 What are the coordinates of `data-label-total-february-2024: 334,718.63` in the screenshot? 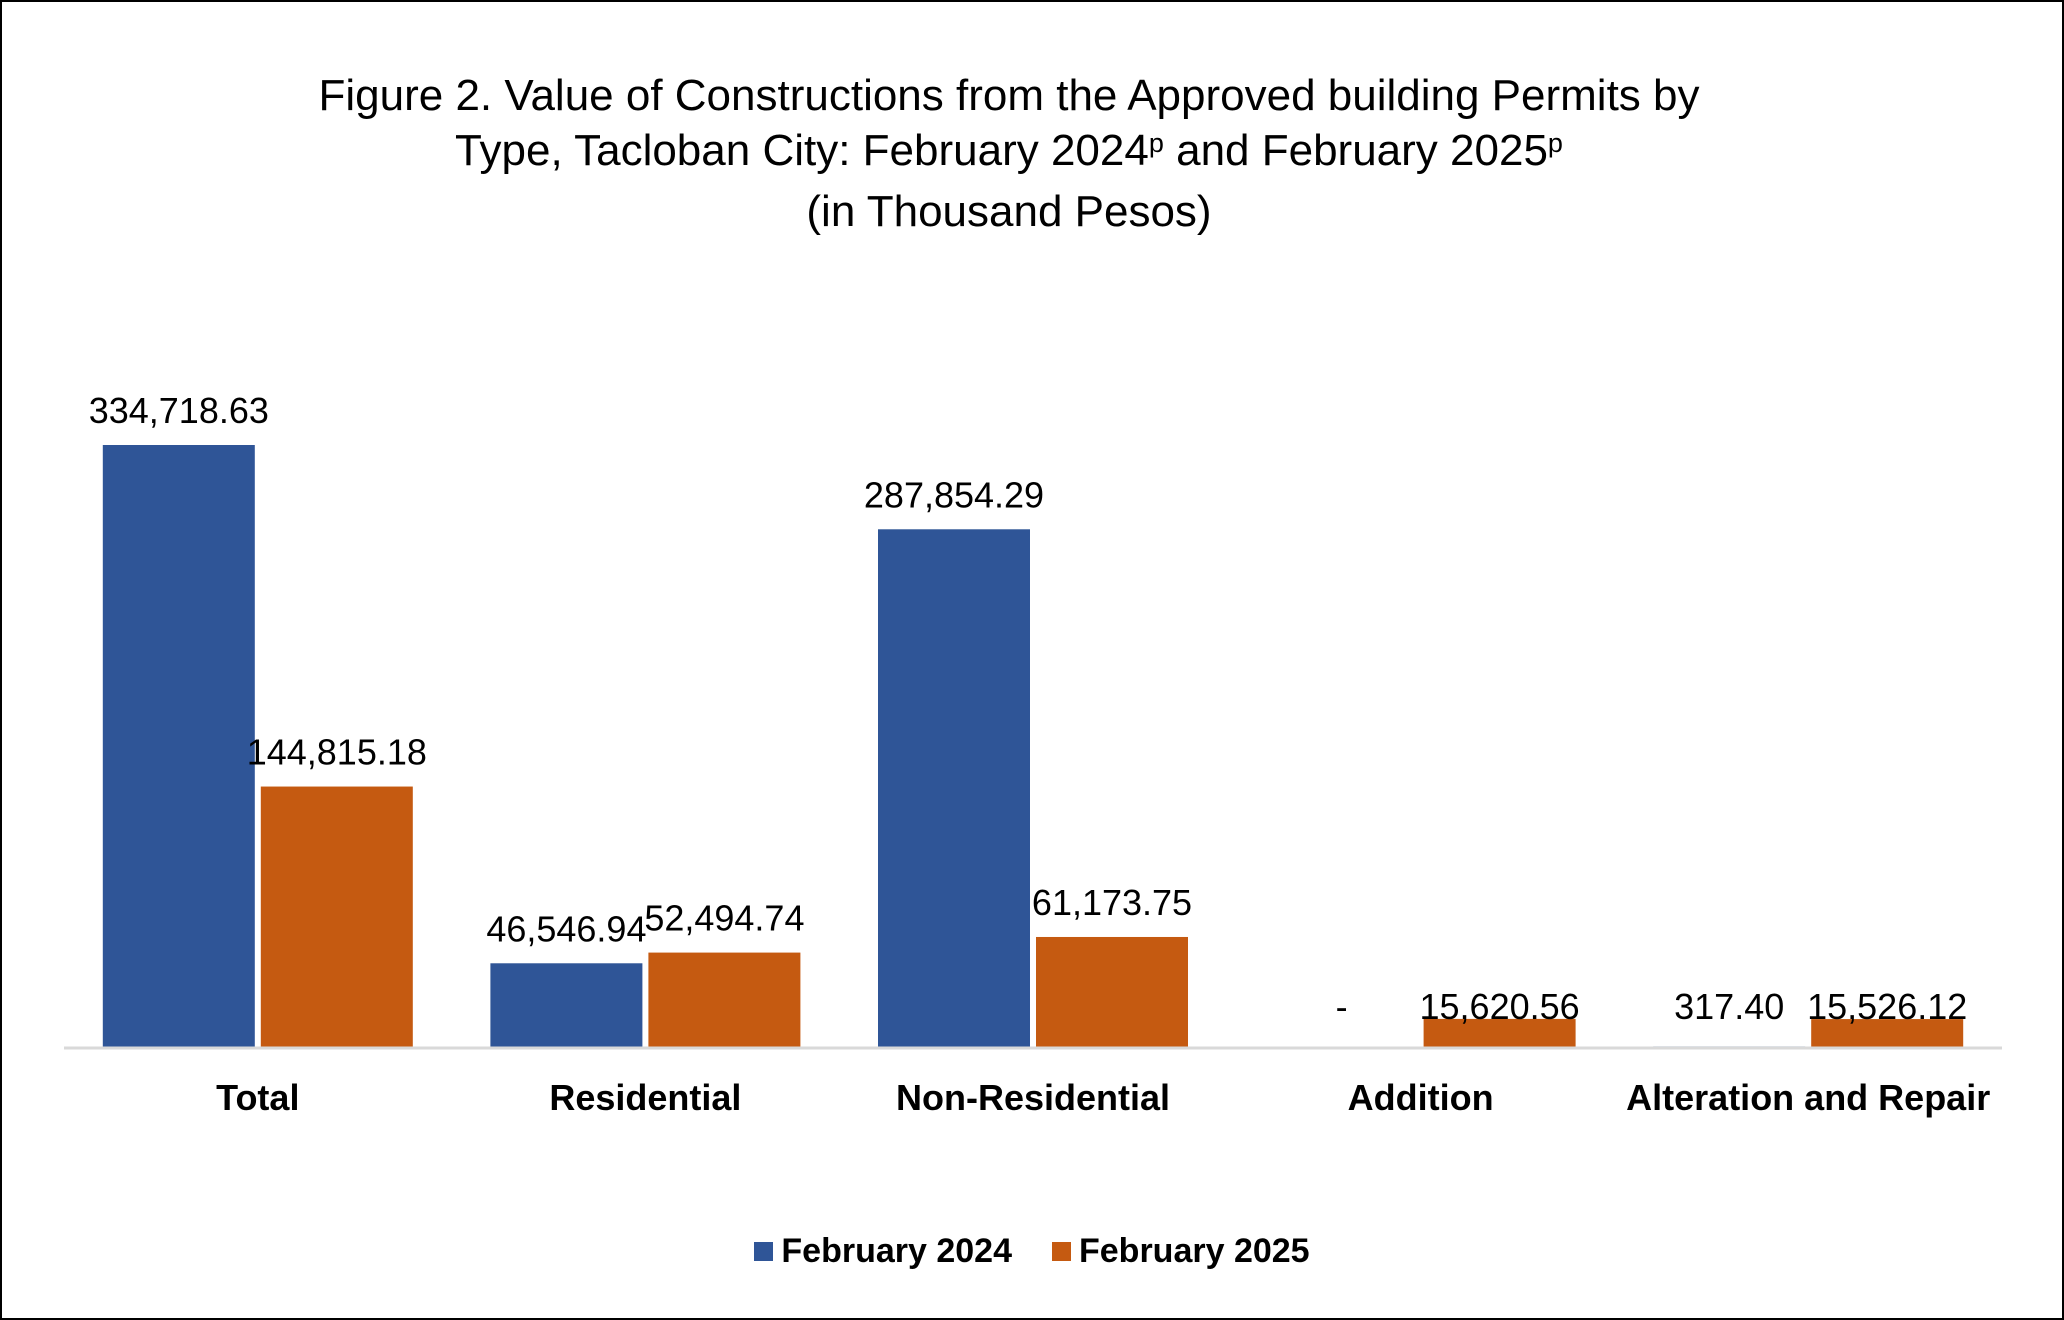 It's located at (179, 410).